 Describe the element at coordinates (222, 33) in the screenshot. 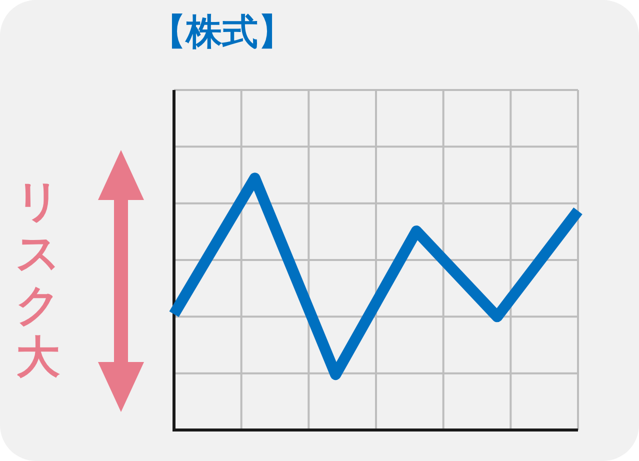

I see `chart-title: 【株式】` at that location.